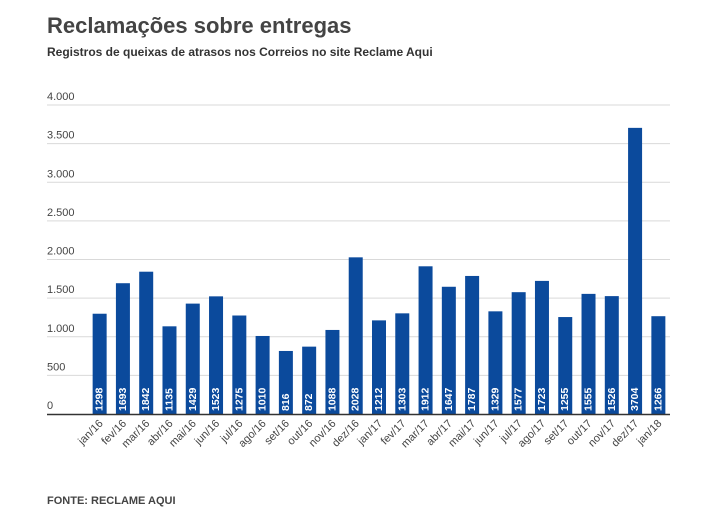  What do you see at coordinates (100, 399) in the screenshot?
I see `bar-value-label: 1298` at bounding box center [100, 399].